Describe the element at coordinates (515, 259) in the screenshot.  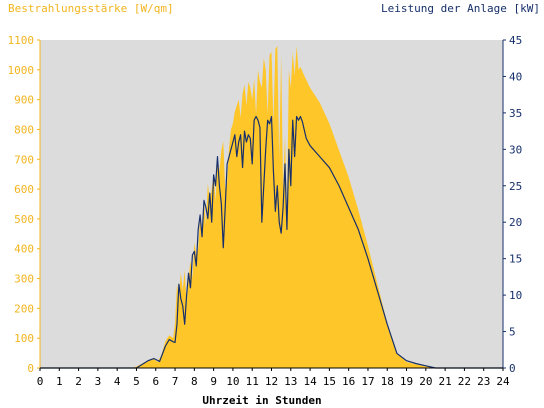
I see `right-tick-label: 15` at that location.